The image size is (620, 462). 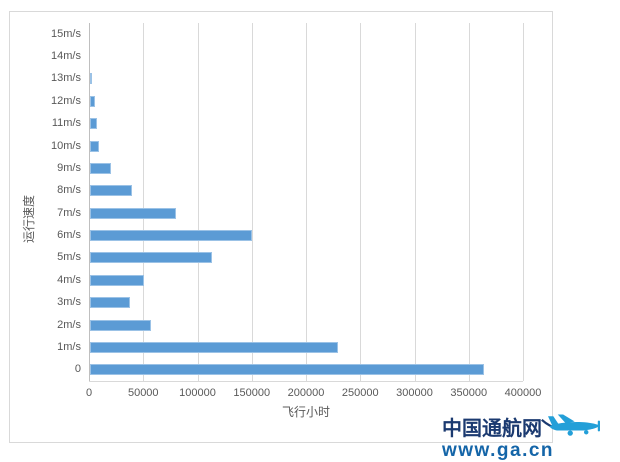 I want to click on bar-3m-s, so click(x=110, y=303).